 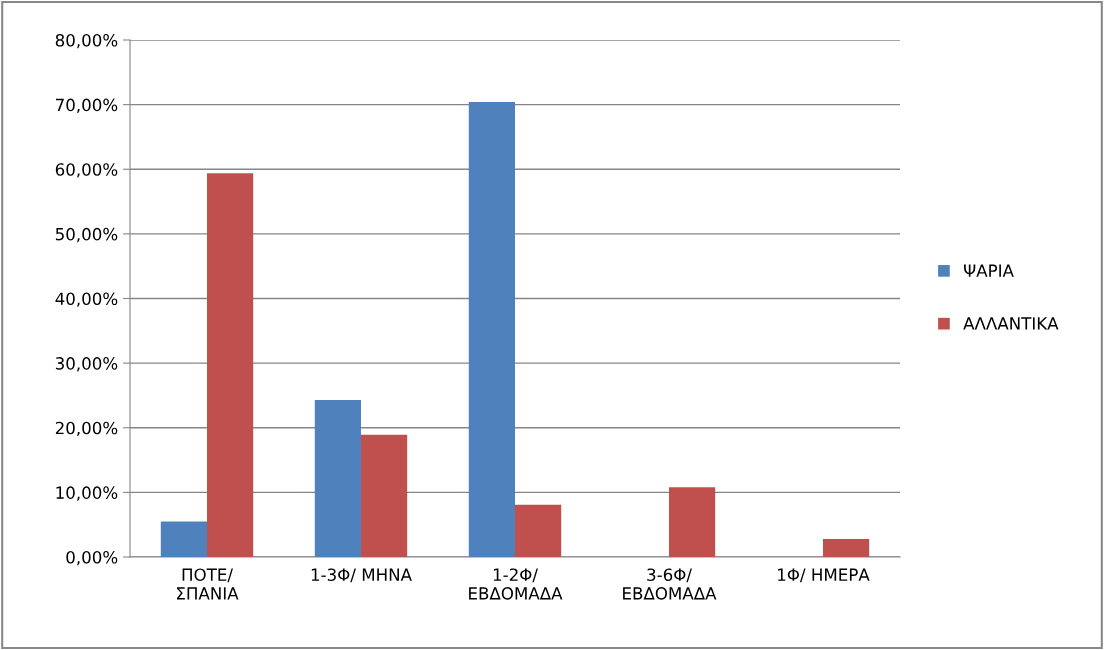 I want to click on y-tick-label: 20,00%, so click(x=86, y=429).